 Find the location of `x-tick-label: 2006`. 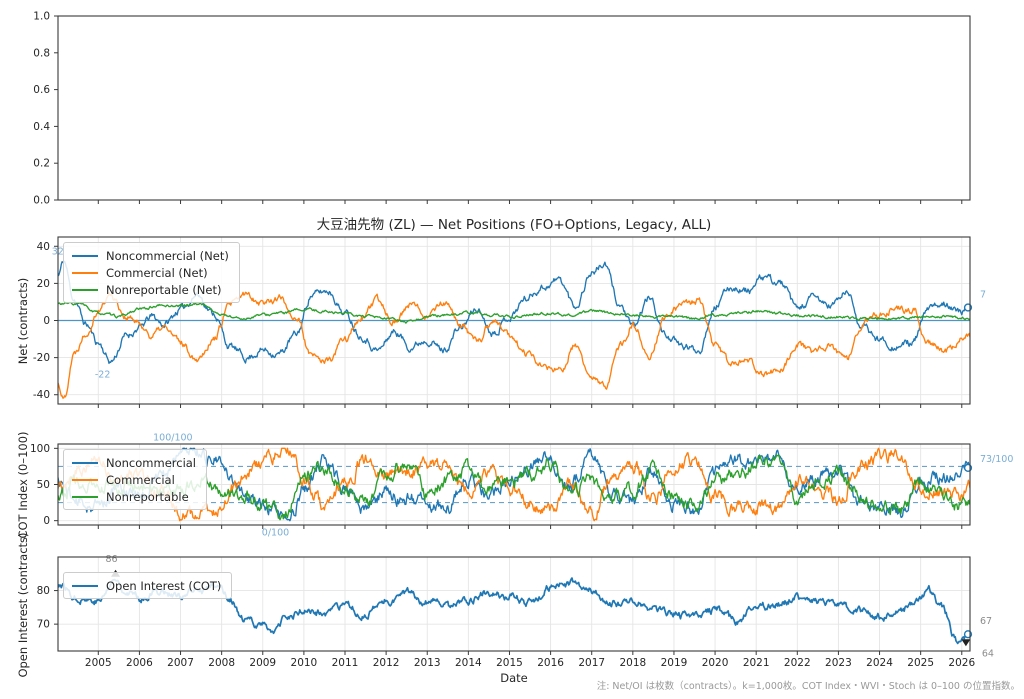

x-tick-label: 2006 is located at coordinates (139, 663).